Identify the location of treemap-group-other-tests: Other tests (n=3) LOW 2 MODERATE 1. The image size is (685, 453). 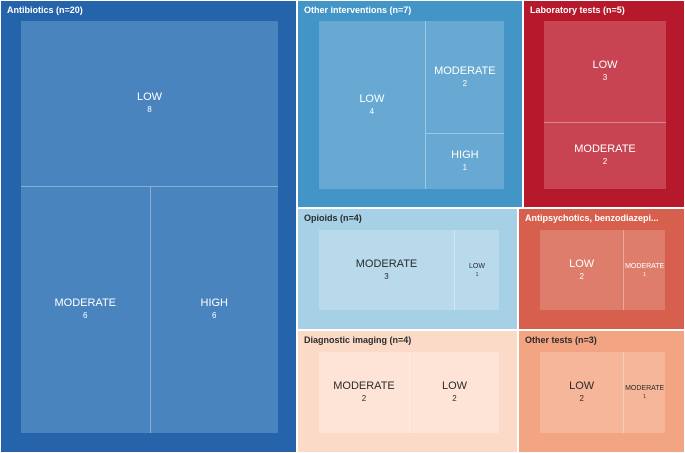
(601, 391).